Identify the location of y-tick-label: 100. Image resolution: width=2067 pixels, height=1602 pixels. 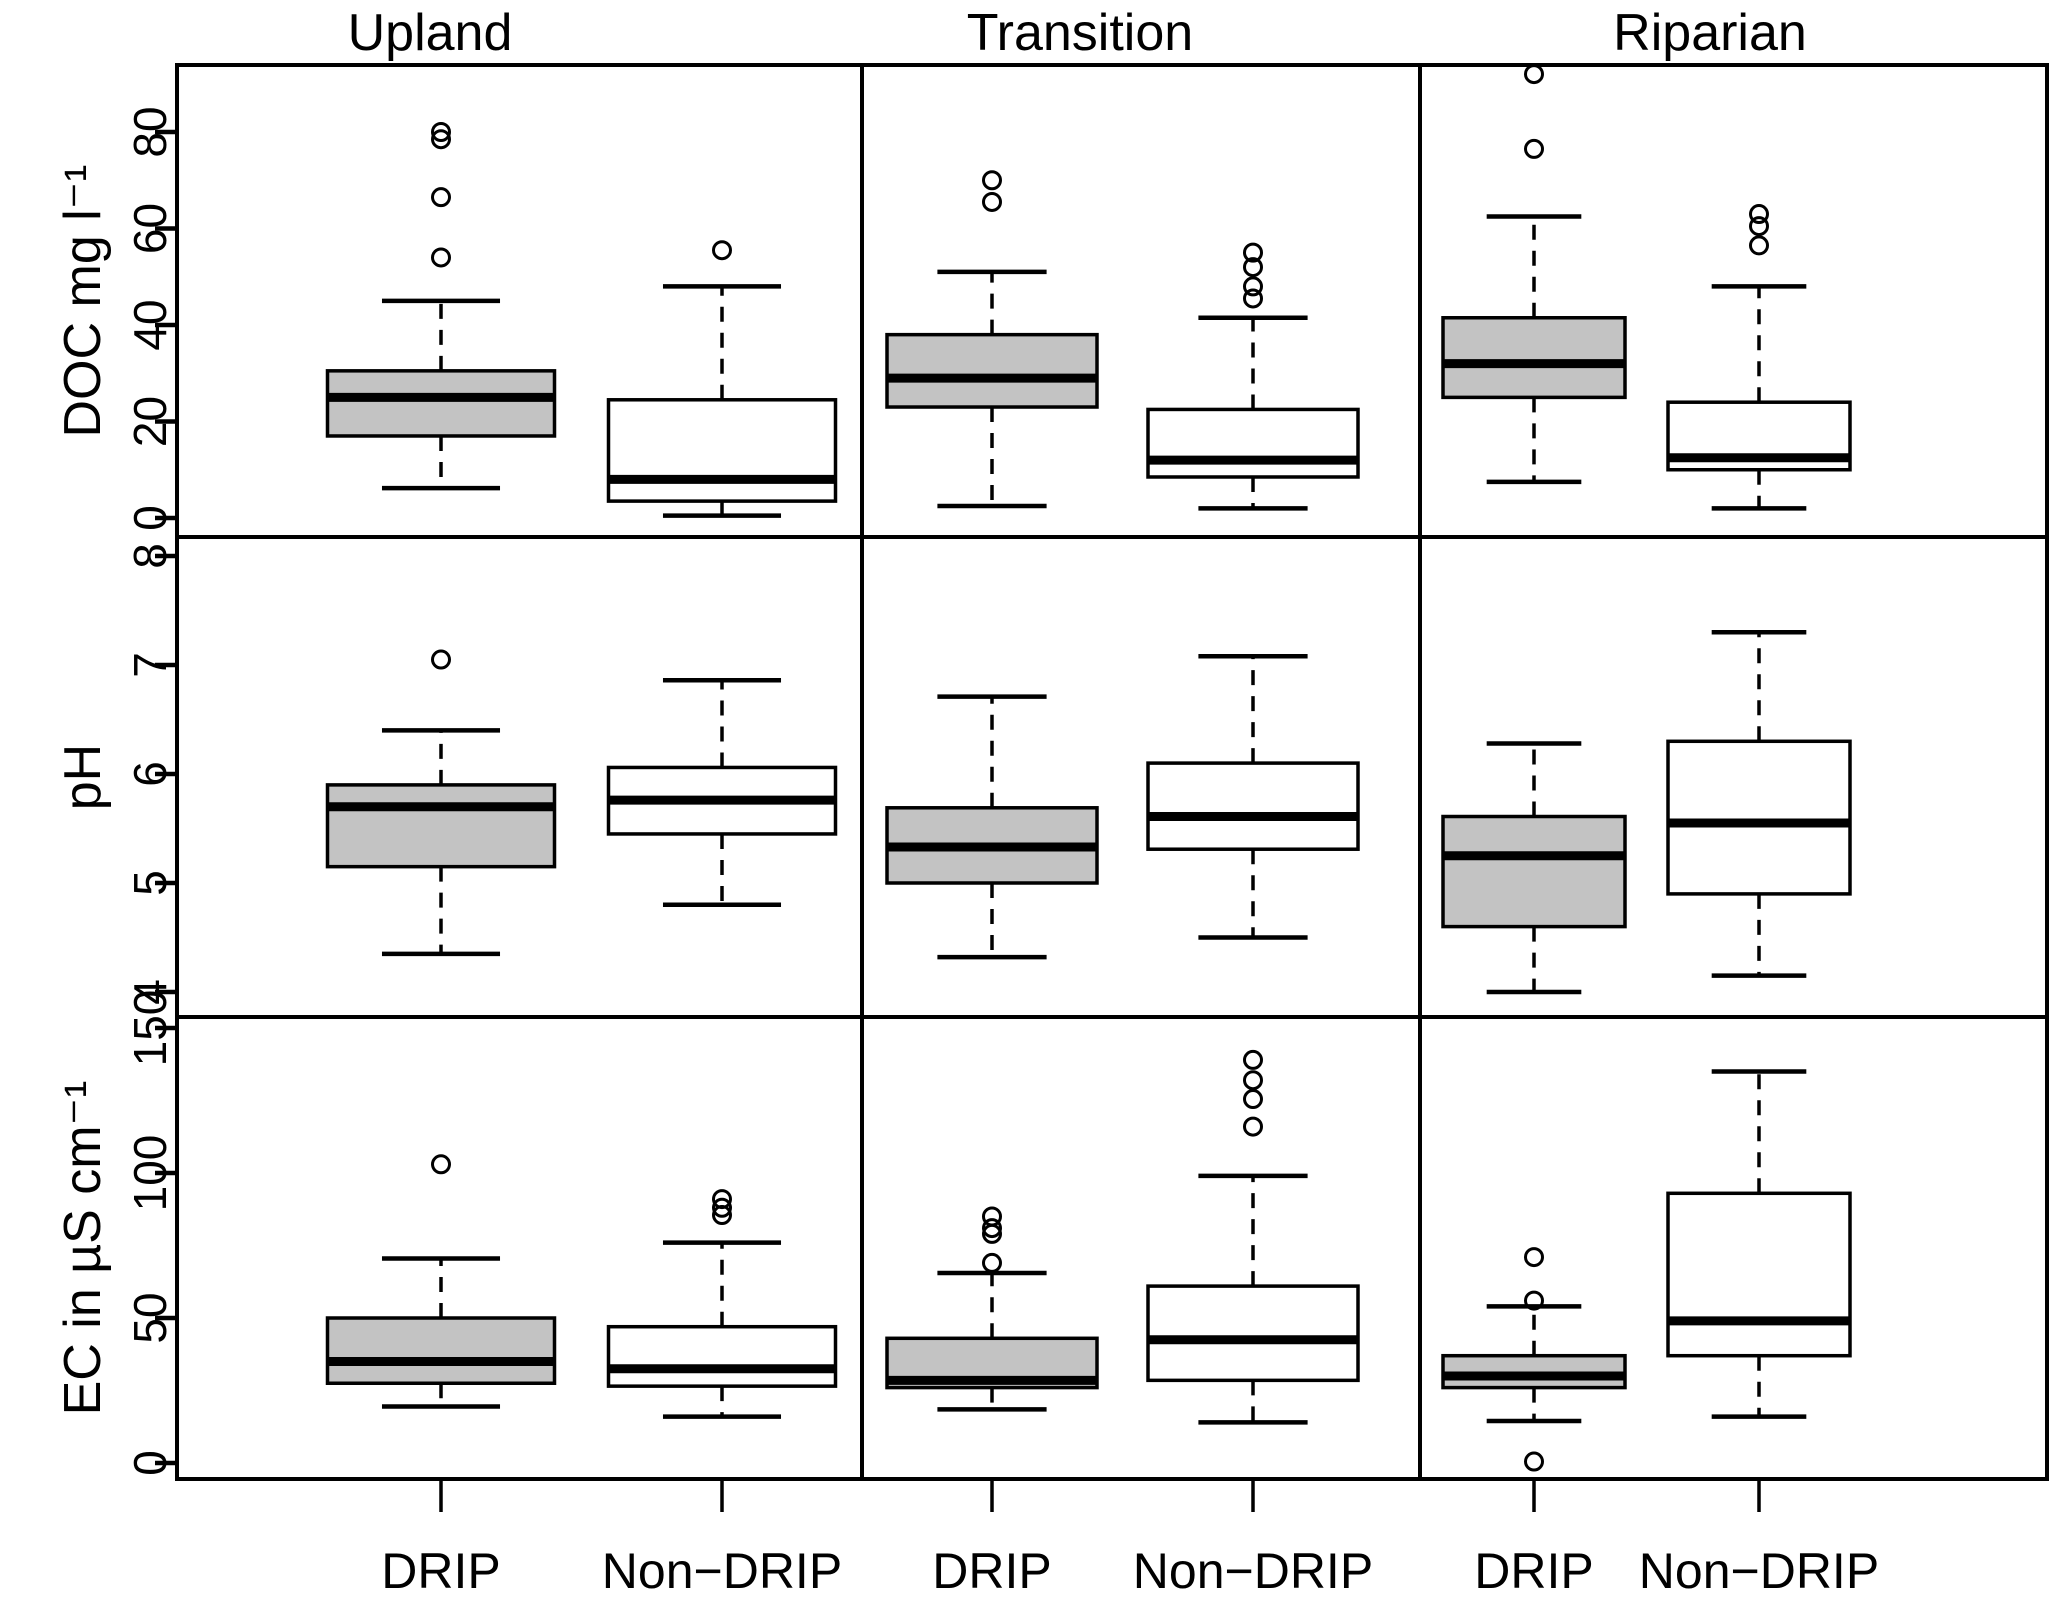
(150, 1173).